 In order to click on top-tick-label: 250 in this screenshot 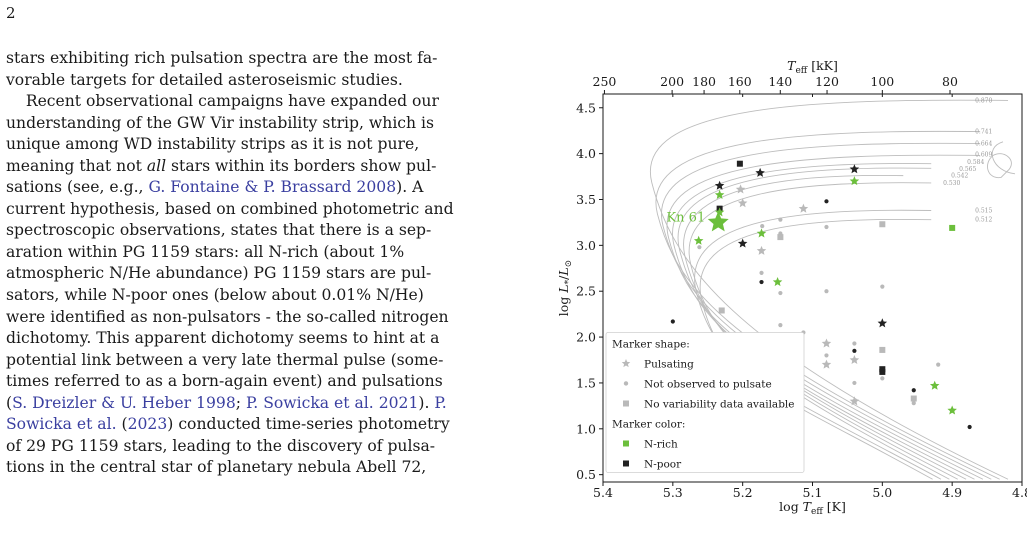, I will do `click(605, 81)`.